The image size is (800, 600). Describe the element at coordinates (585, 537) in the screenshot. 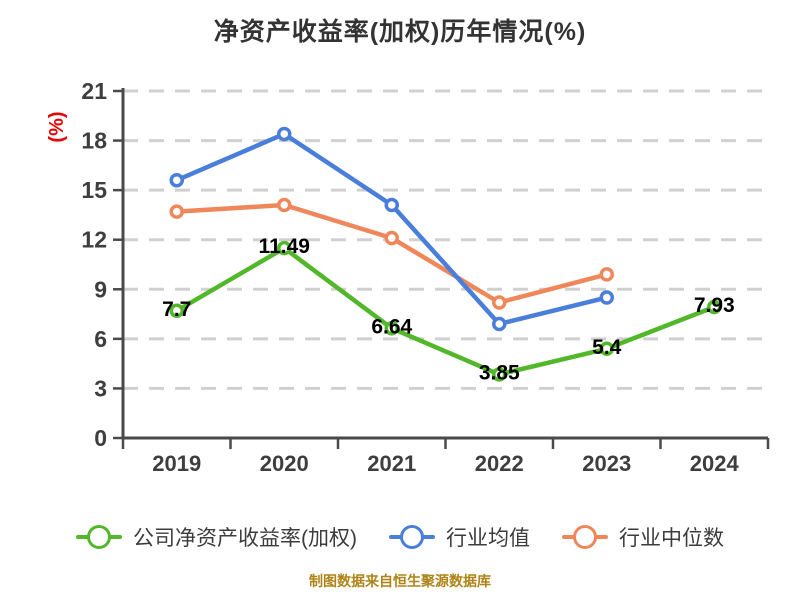

I see `legend-marker-industry-median-icon` at that location.